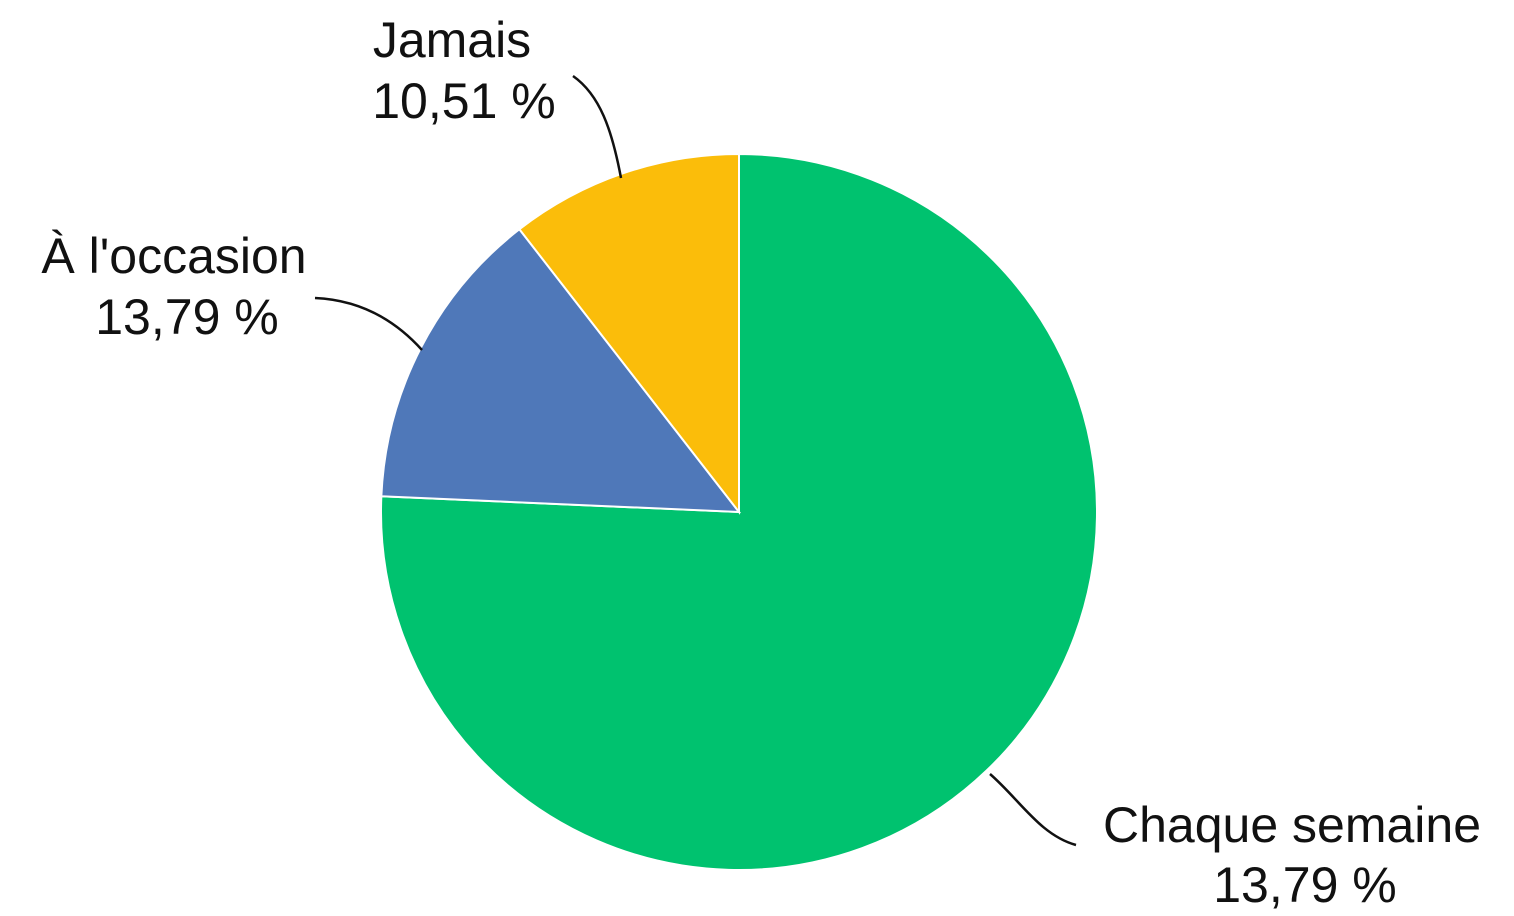 This screenshot has width=1514, height=916. What do you see at coordinates (186, 317) in the screenshot?
I see `slice-label-value-a-l-occasion: 13,79 %` at bounding box center [186, 317].